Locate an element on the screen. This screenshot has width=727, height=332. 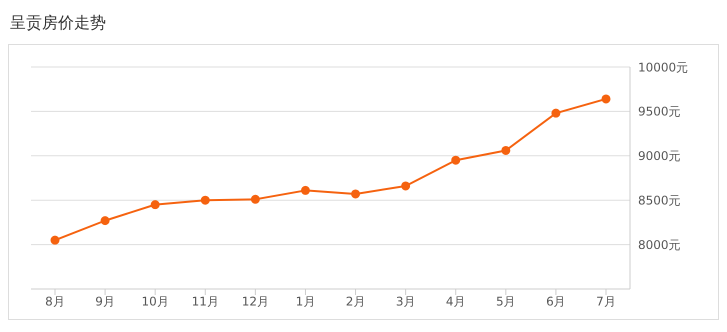
y-tick-label: 8000元 is located at coordinates (659, 245).